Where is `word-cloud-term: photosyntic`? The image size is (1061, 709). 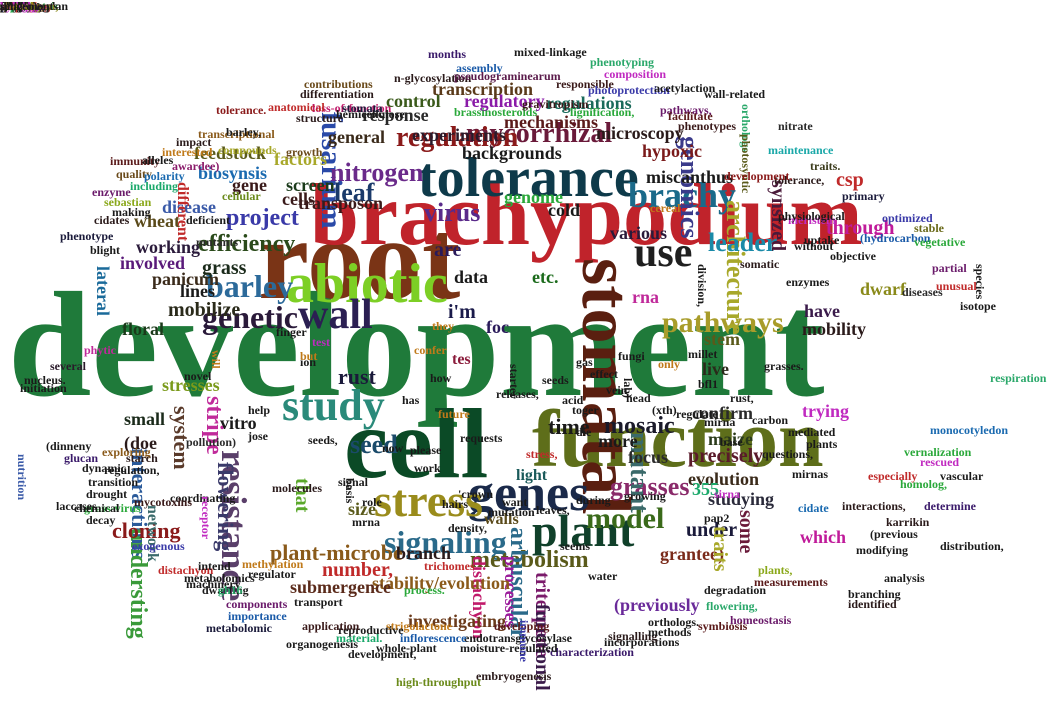
word-cloud-term: photosyntic is located at coordinates (746, 164).